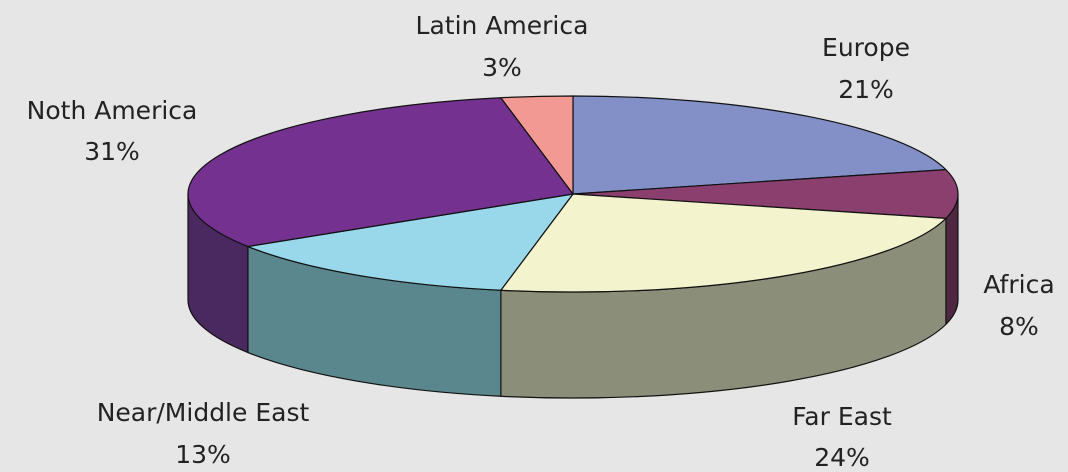 The height and width of the screenshot is (472, 1068). What do you see at coordinates (759, 145) in the screenshot?
I see `slice-europe` at bounding box center [759, 145].